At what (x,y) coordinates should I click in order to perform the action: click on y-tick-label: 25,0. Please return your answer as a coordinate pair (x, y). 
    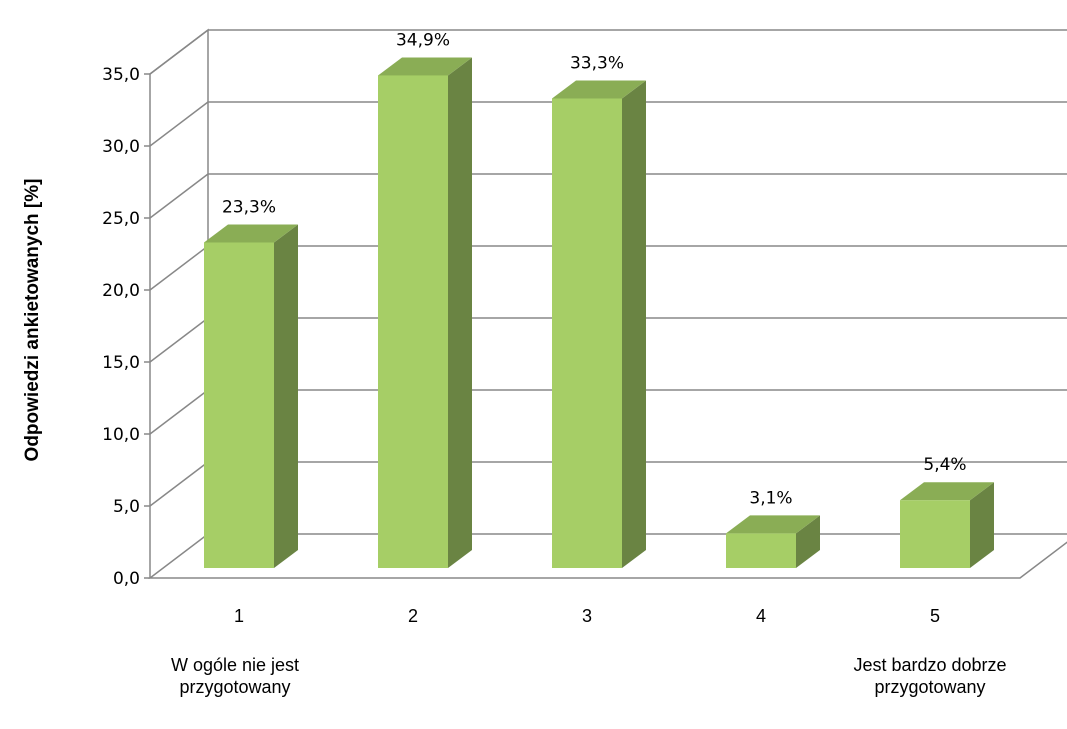
    Looking at the image, I should click on (121, 219).